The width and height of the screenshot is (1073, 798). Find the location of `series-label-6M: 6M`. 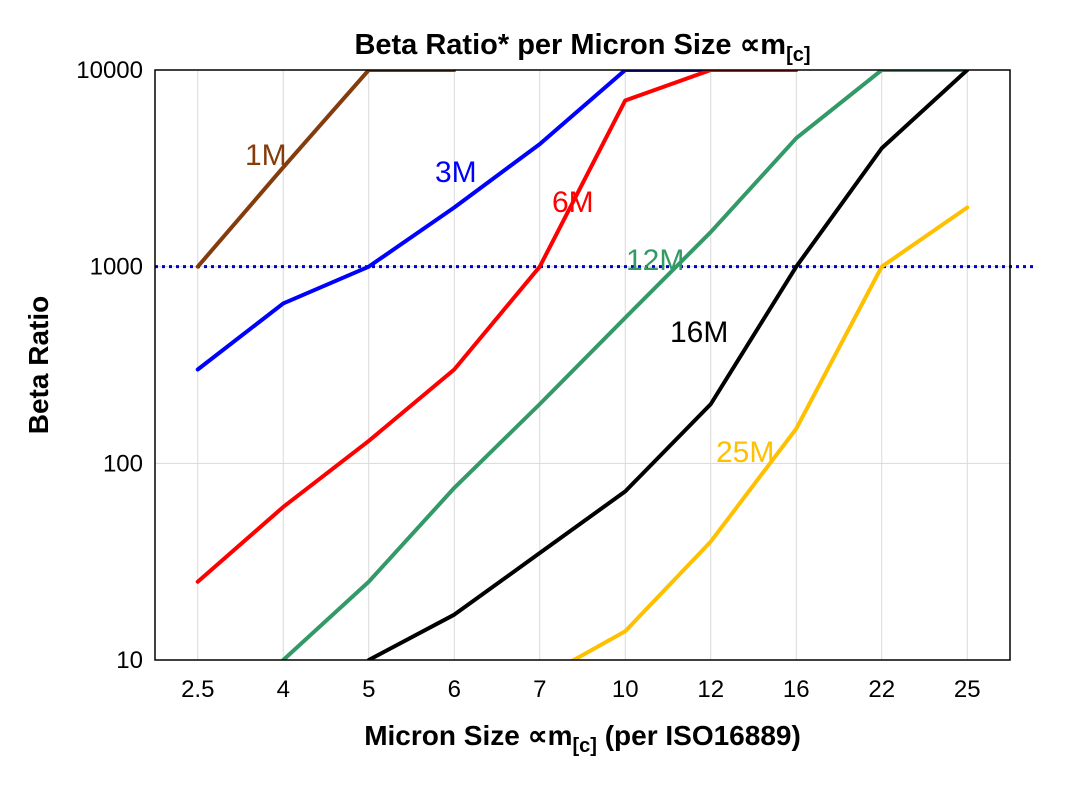

series-label-6M: 6M is located at coordinates (573, 202).